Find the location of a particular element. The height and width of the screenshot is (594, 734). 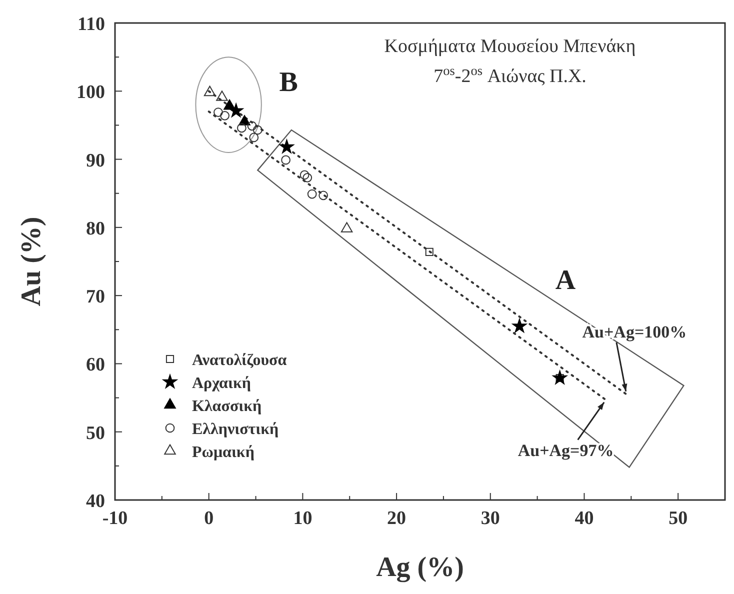

text: 7$^{os}$-2$^{os}$ Αιώνας Π.Χ. is located at coordinates (510, 74).